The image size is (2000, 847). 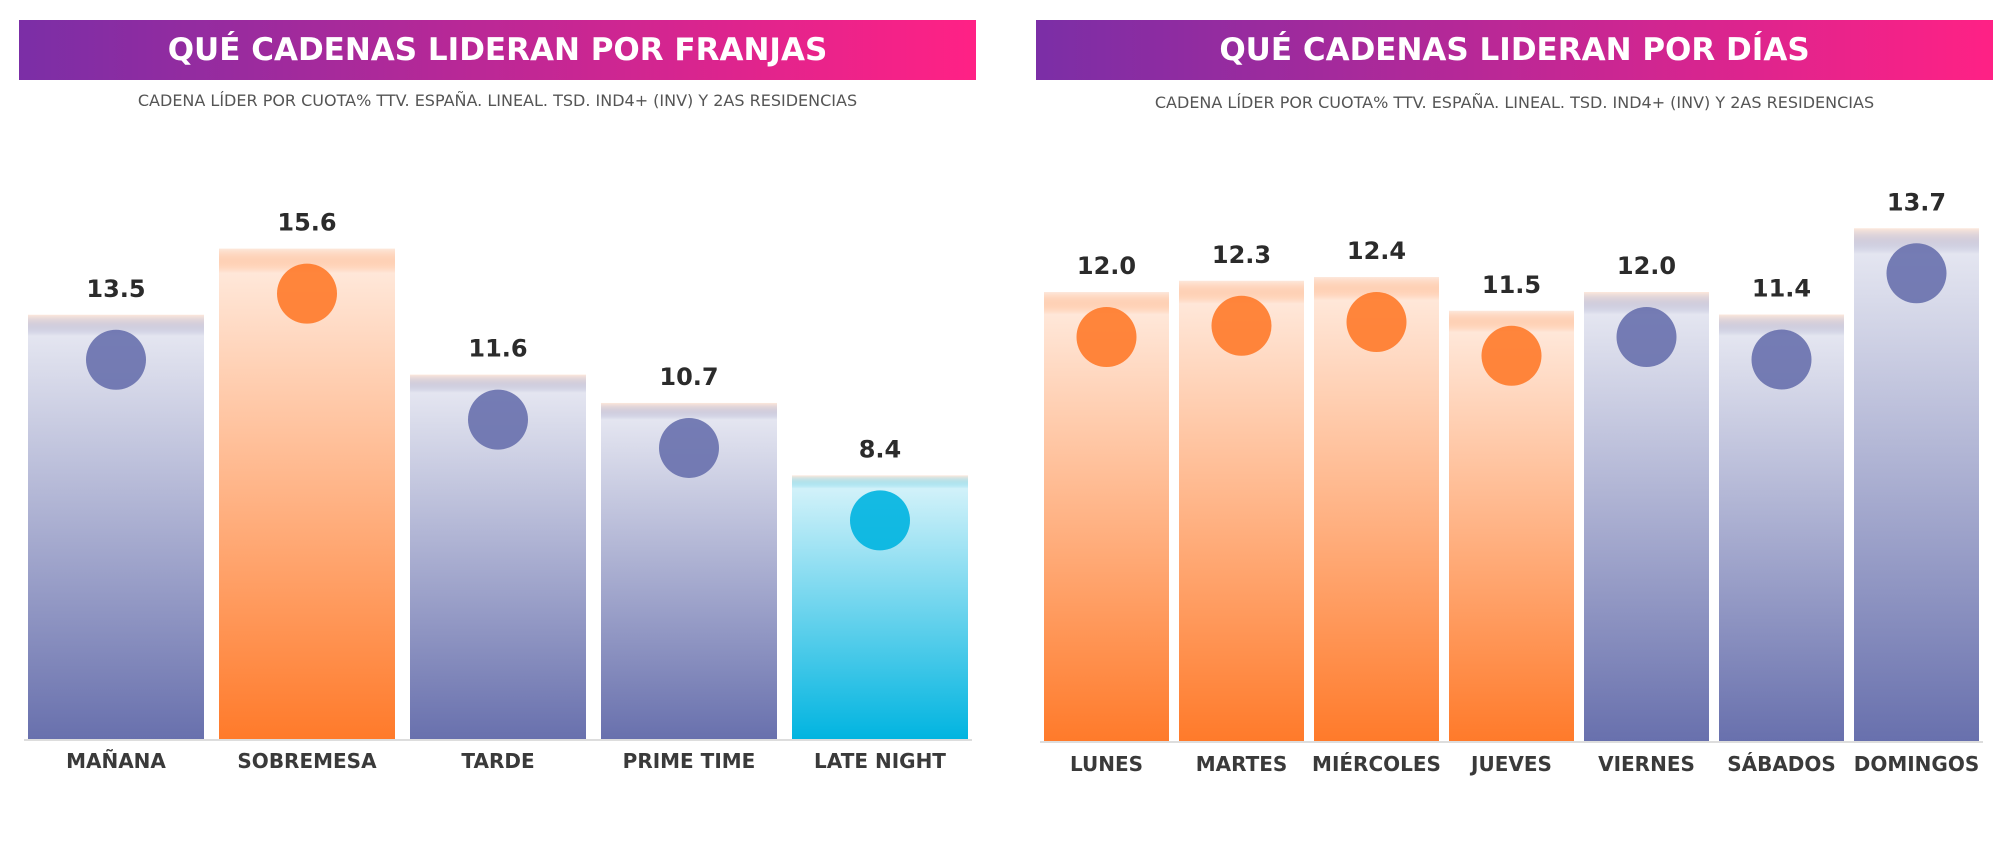 What do you see at coordinates (307, 761) in the screenshot?
I see `x-tick-label: SOBREMESA` at bounding box center [307, 761].